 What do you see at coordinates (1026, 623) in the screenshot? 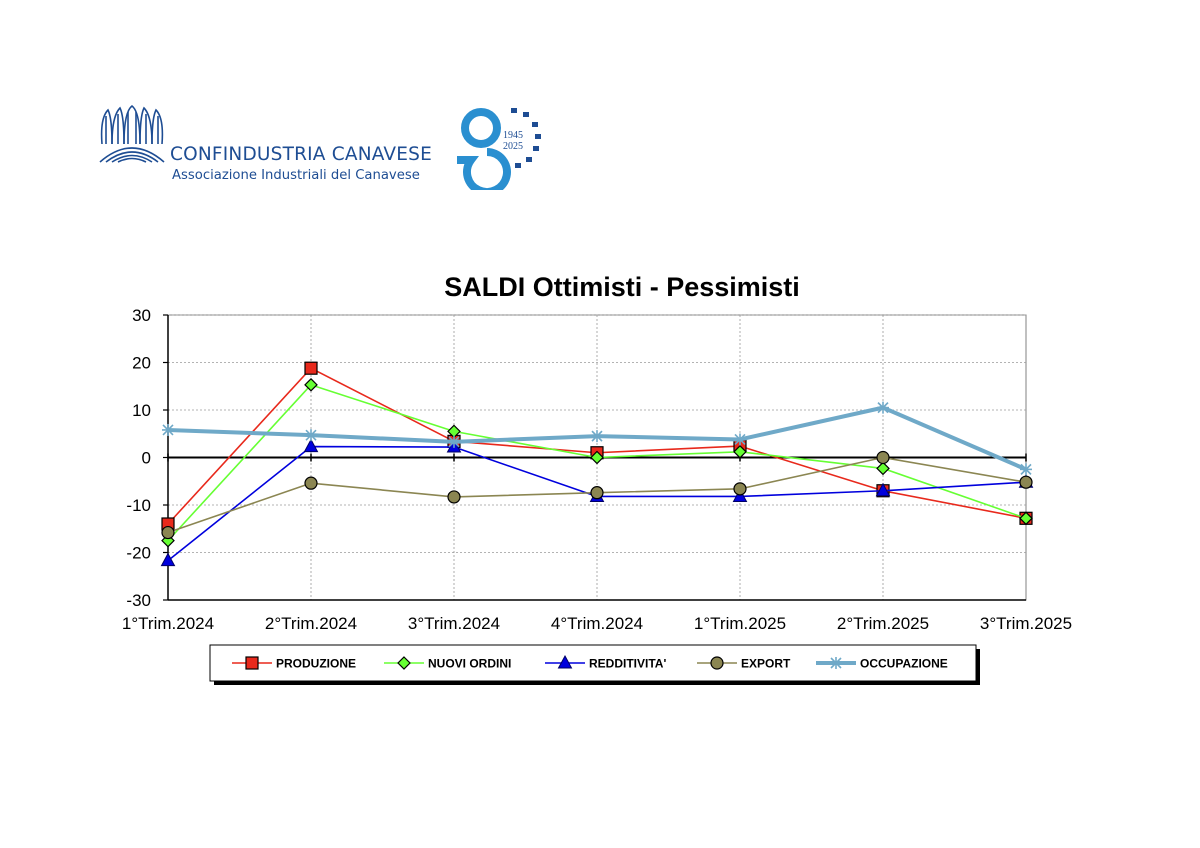
I see `x-tick-label: 3°Trim.2025` at bounding box center [1026, 623].